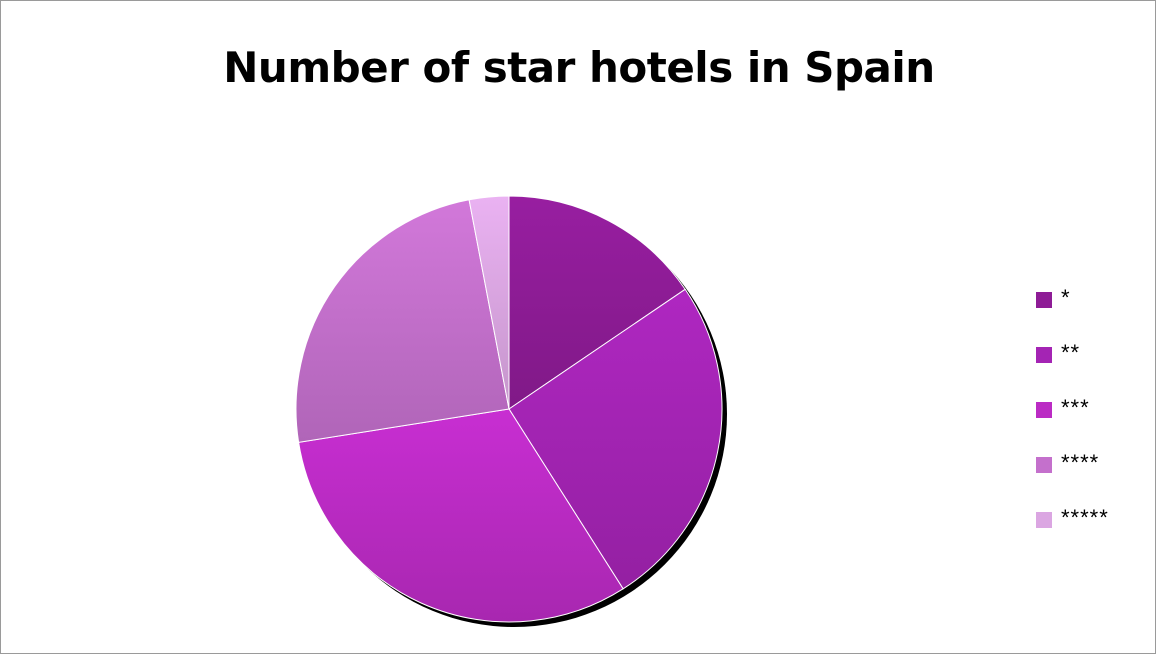  I want to click on legend-item: ***, so click(1093, 424).